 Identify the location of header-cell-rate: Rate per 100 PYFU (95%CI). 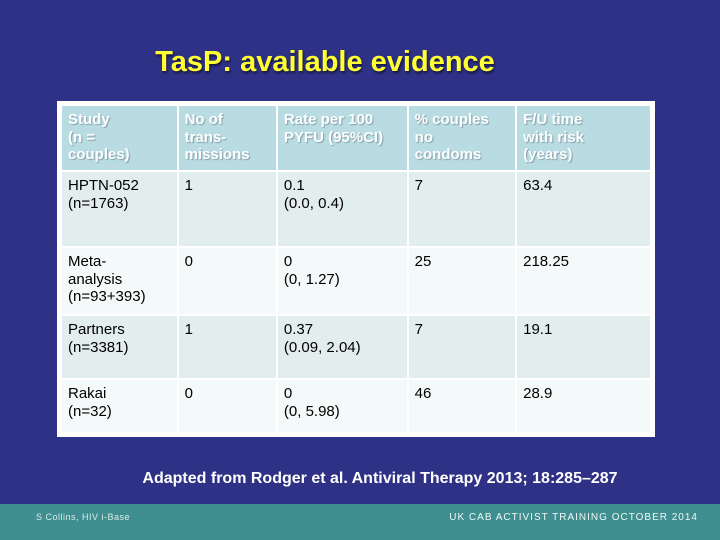
(342, 138).